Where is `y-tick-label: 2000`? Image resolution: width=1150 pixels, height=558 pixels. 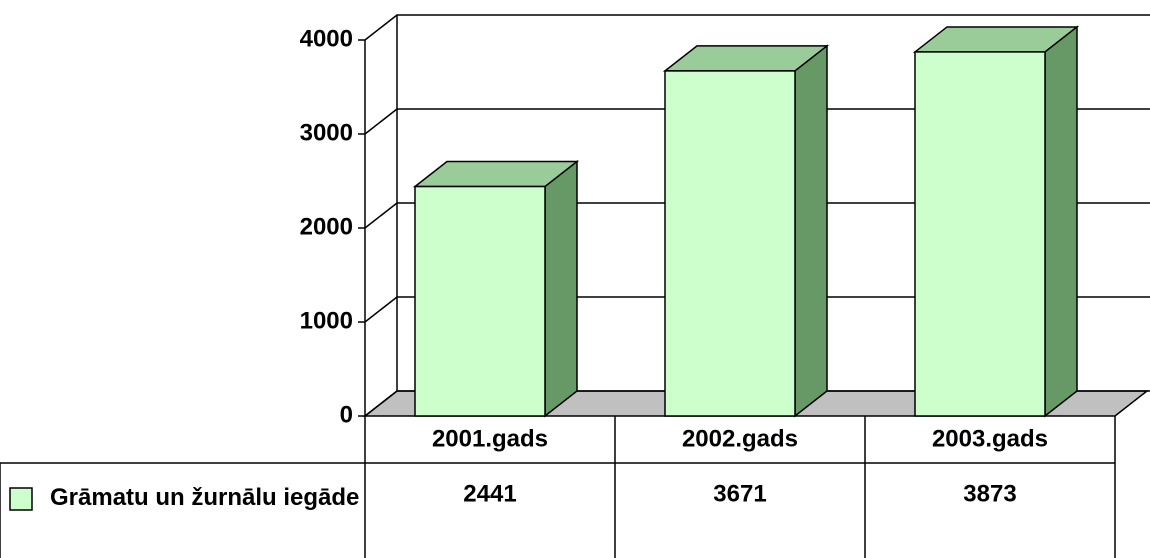
y-tick-label: 2000 is located at coordinates (326, 226).